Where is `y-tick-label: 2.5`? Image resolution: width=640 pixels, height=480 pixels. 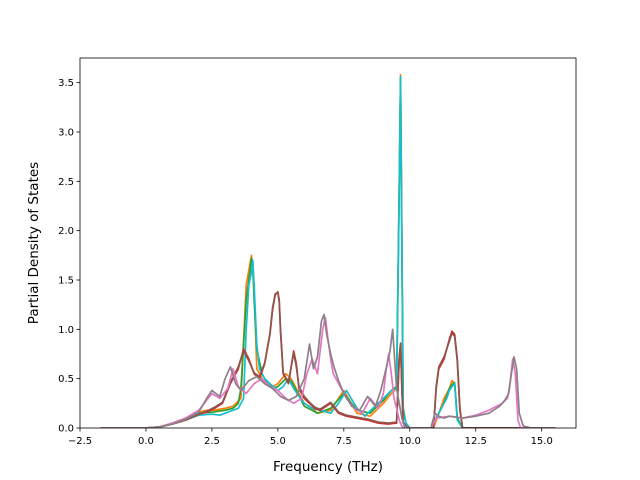 y-tick-label: 2.5 is located at coordinates (66, 182).